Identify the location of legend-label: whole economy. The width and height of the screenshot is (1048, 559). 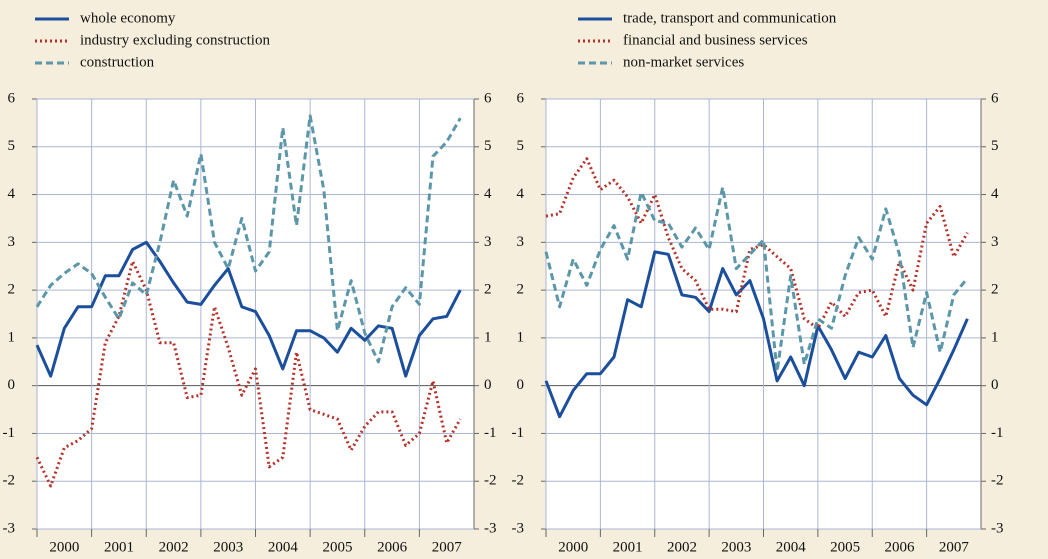
(128, 18).